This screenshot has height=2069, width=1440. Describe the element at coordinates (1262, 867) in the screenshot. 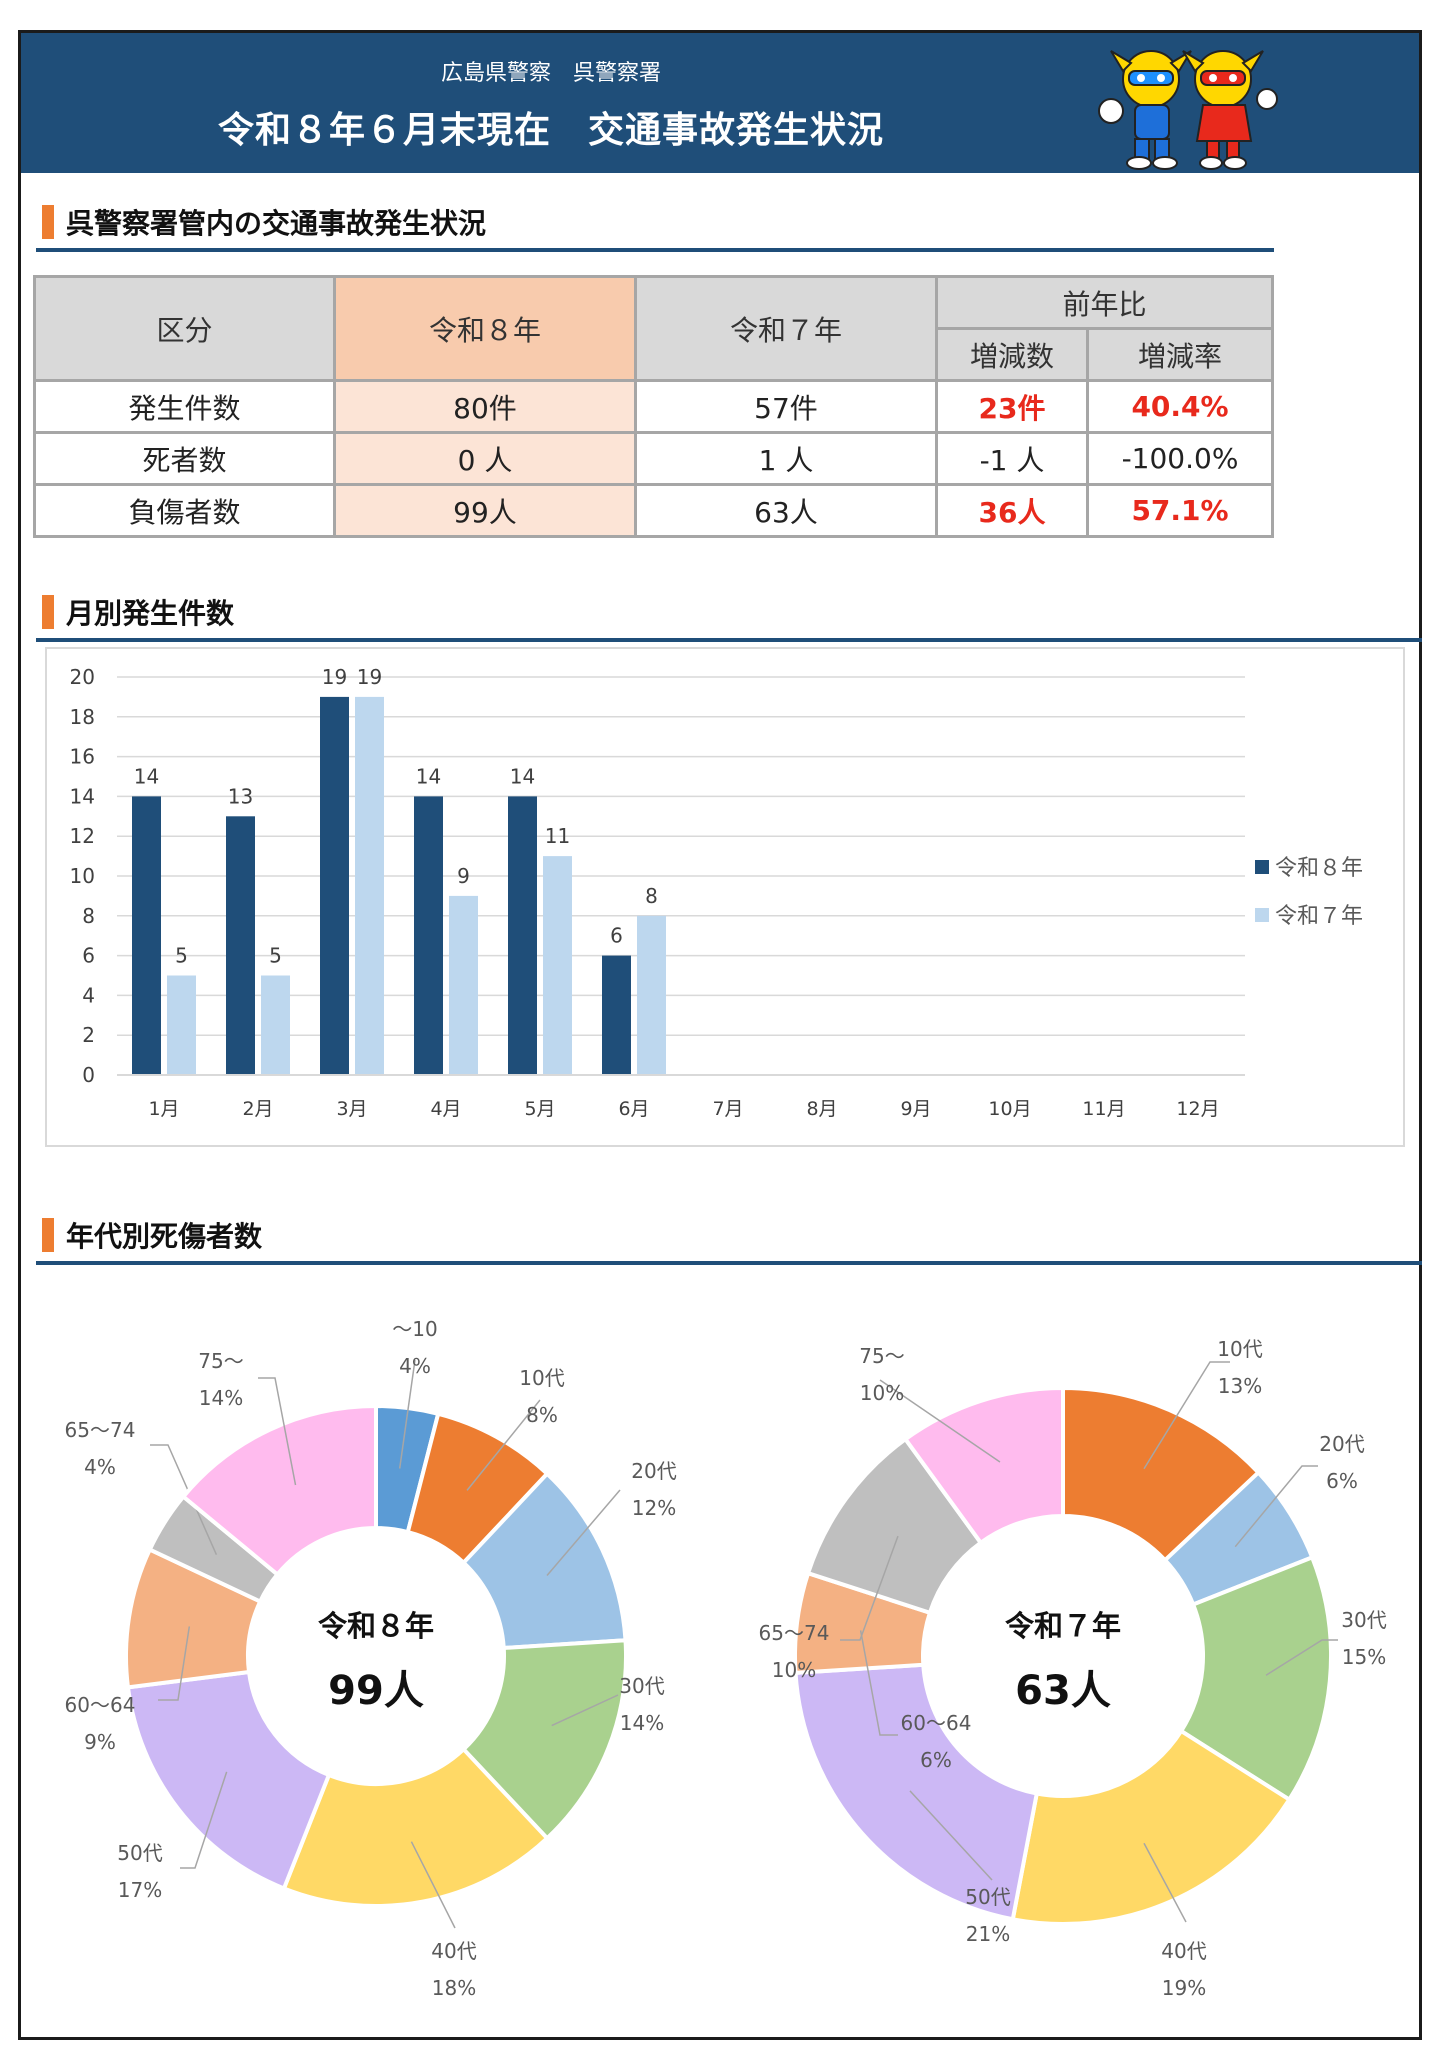

I see `legend-swatch` at that location.